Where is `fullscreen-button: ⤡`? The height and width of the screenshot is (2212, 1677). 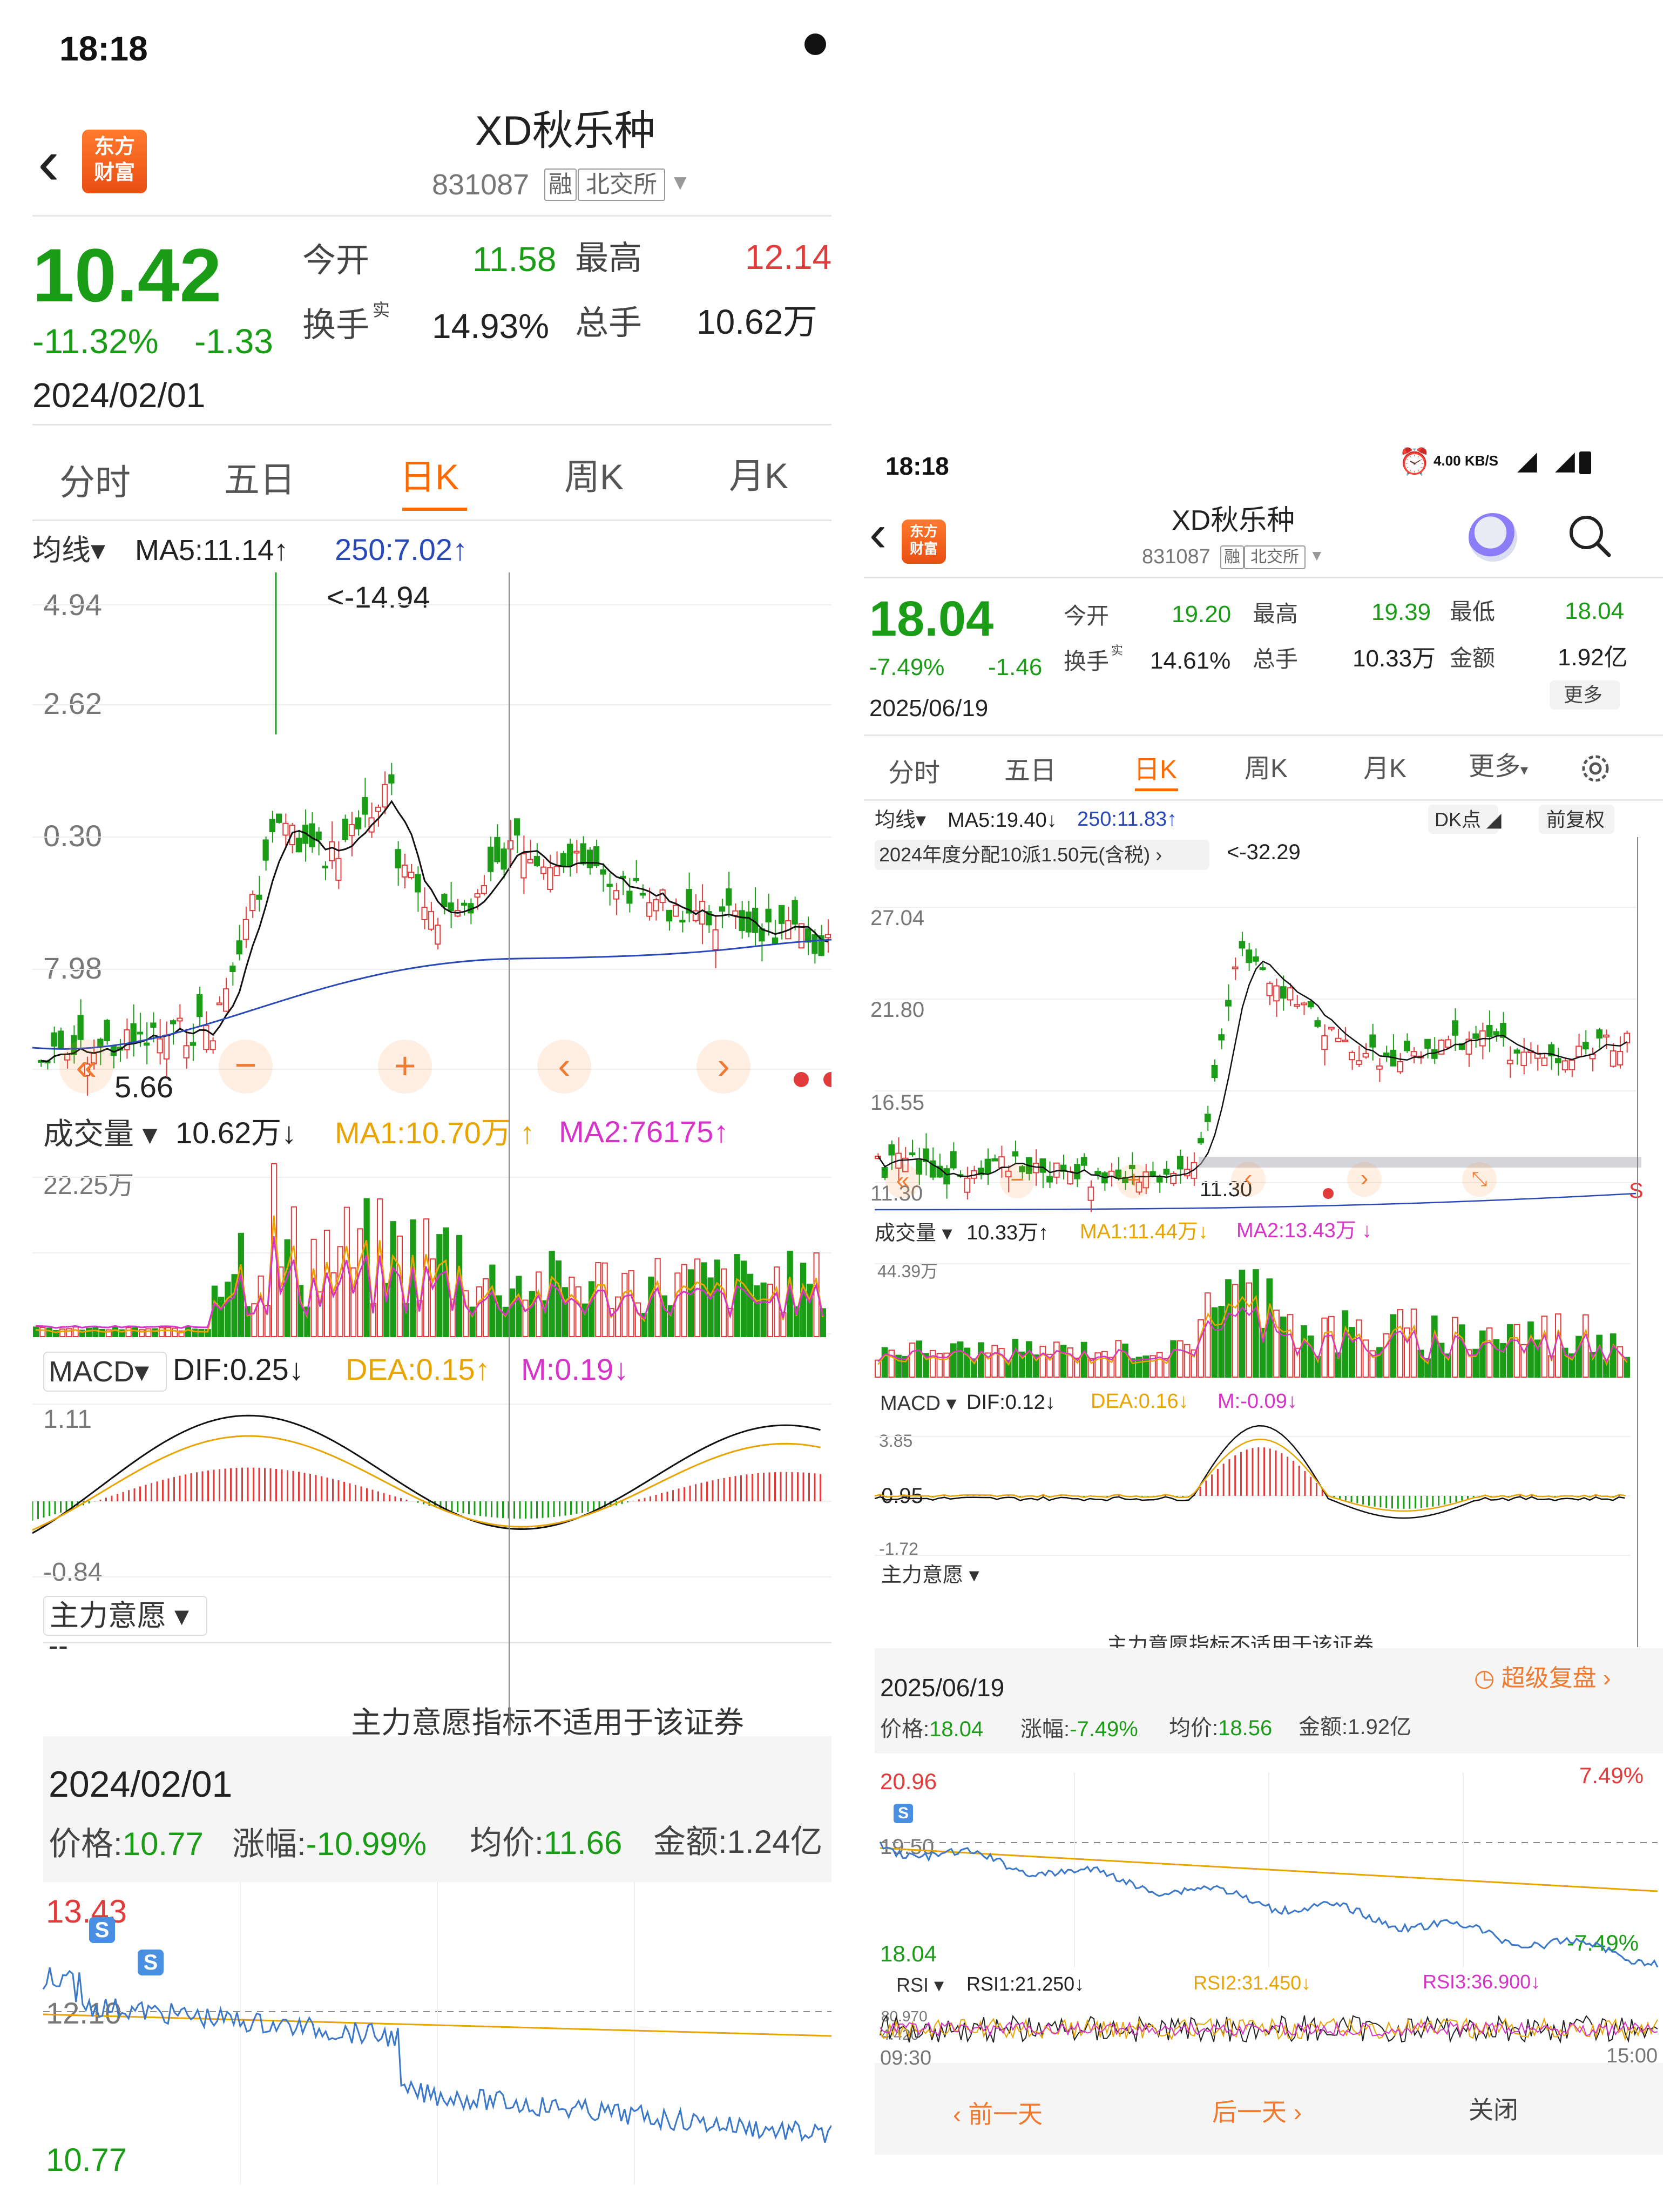 fullscreen-button: ⤡ is located at coordinates (1479, 1179).